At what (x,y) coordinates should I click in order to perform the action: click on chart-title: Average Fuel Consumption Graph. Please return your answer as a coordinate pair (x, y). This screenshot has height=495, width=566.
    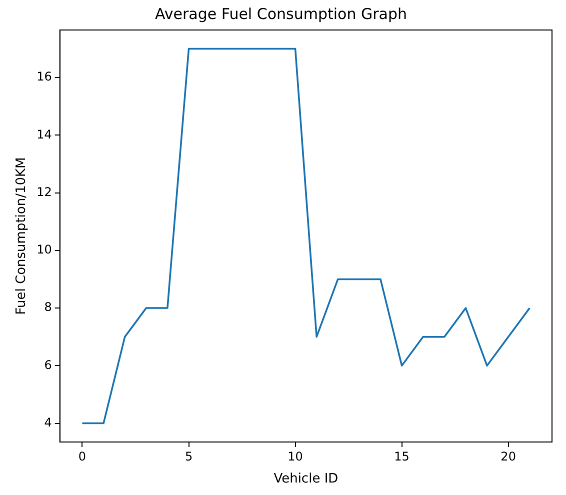
    Looking at the image, I should click on (281, 13).